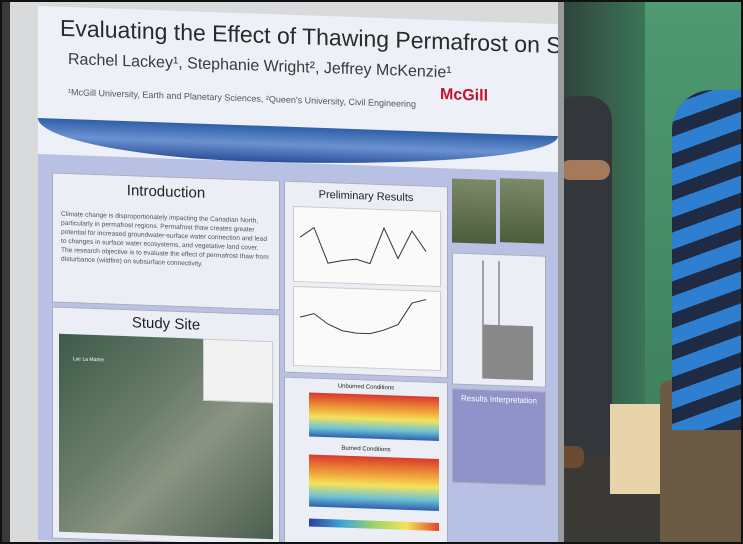 Image resolution: width=743 pixels, height=544 pixels. I want to click on borehole-chart, so click(507, 320).